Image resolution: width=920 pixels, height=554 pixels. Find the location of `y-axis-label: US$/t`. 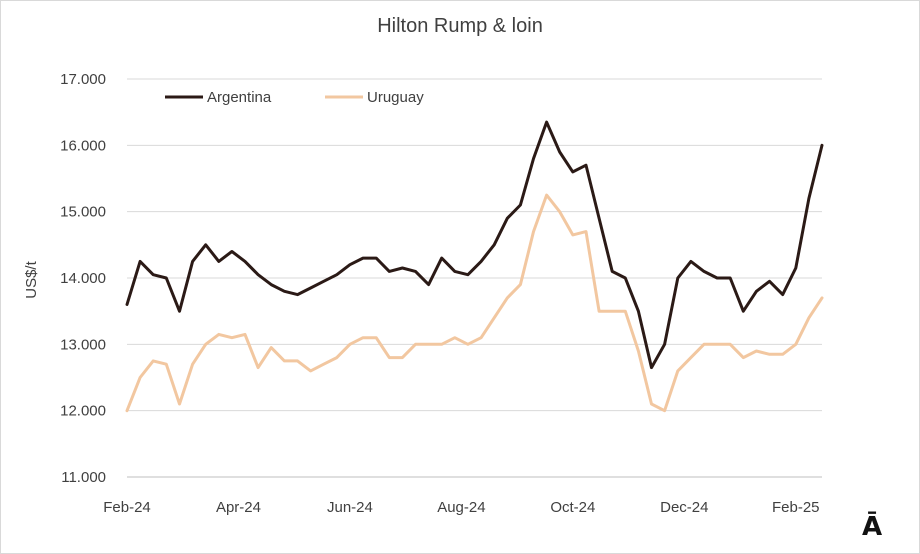

y-axis-label: US$/t is located at coordinates (31, 279).